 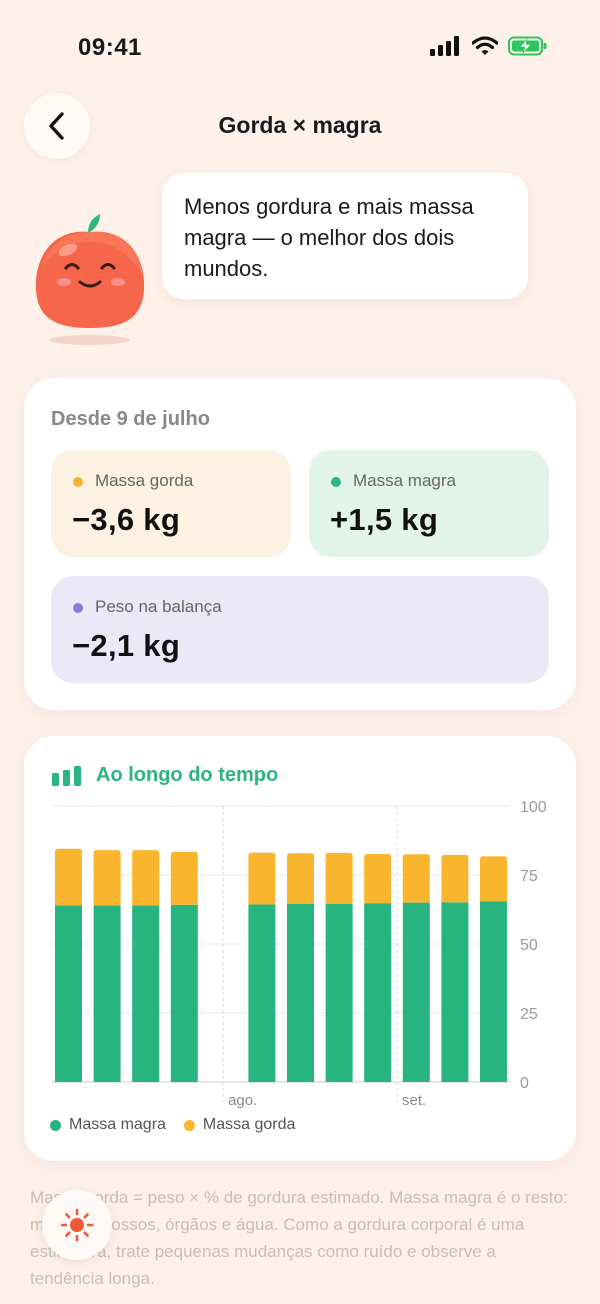 What do you see at coordinates (126, 645) in the screenshot?
I see `scale-weight-value: −2,1 kg` at bounding box center [126, 645].